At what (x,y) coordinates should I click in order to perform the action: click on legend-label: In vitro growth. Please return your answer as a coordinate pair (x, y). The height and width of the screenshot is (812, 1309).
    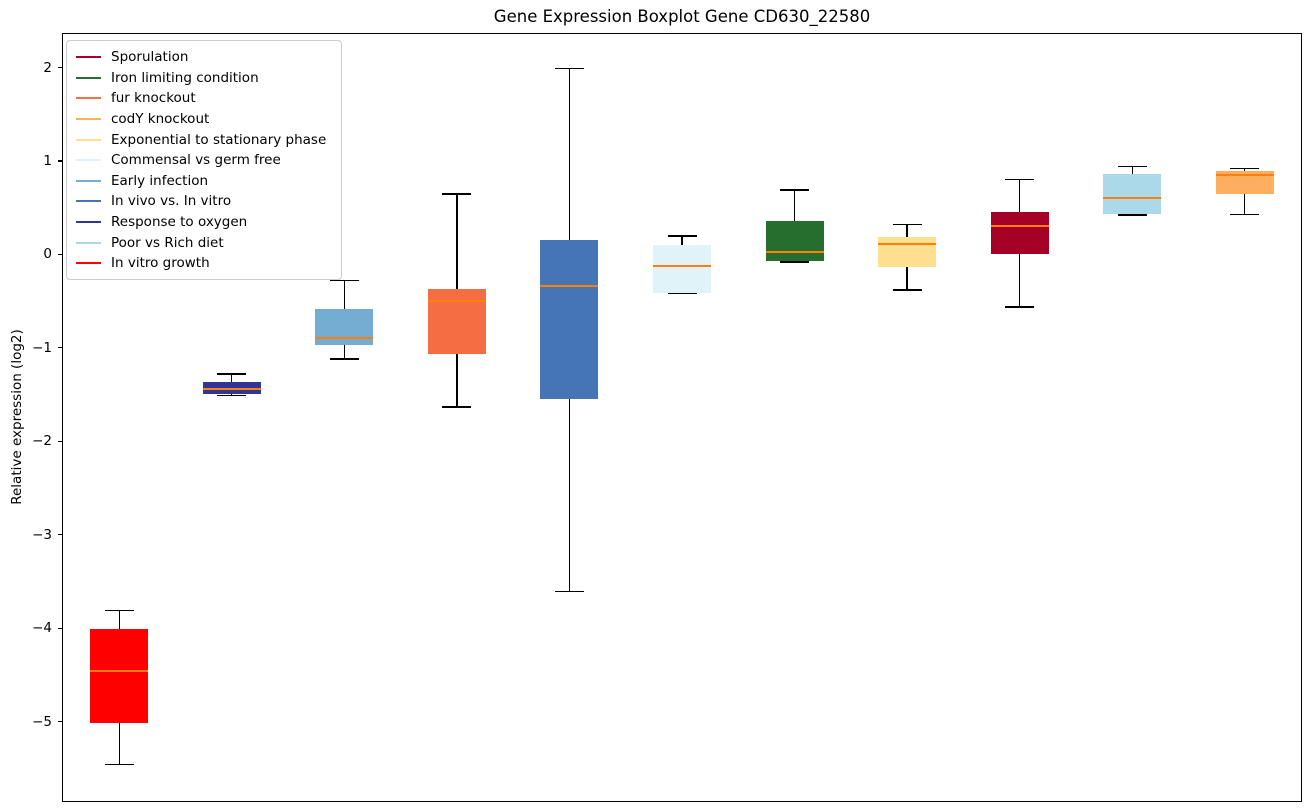
    Looking at the image, I should click on (160, 263).